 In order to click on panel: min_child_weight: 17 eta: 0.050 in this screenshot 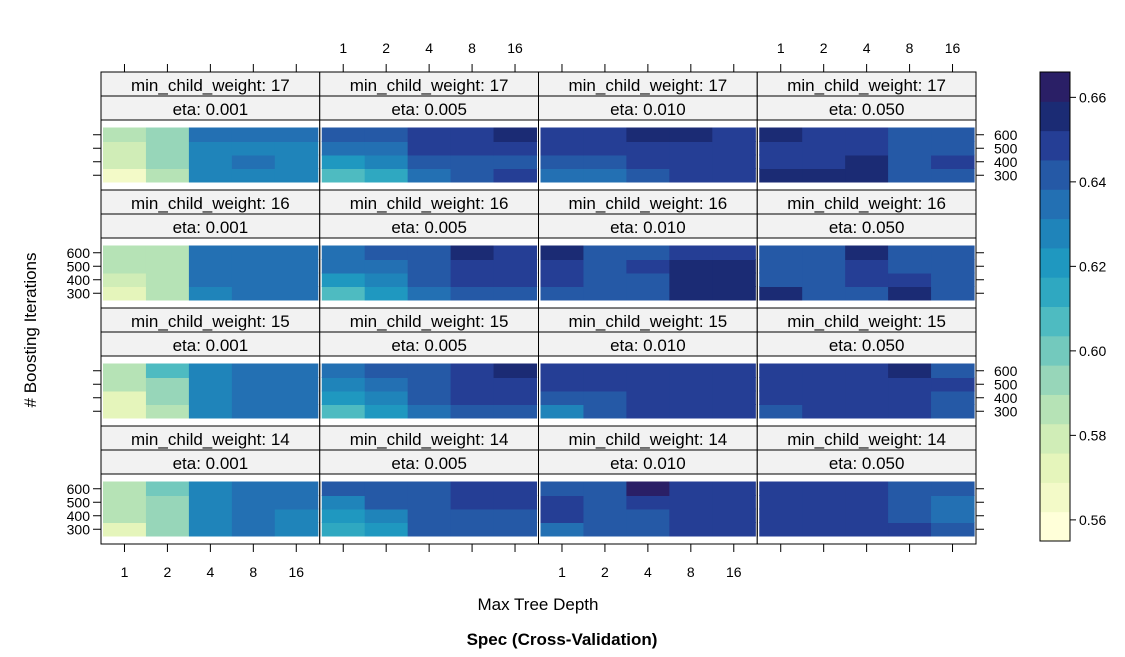, I will do `click(866, 131)`.